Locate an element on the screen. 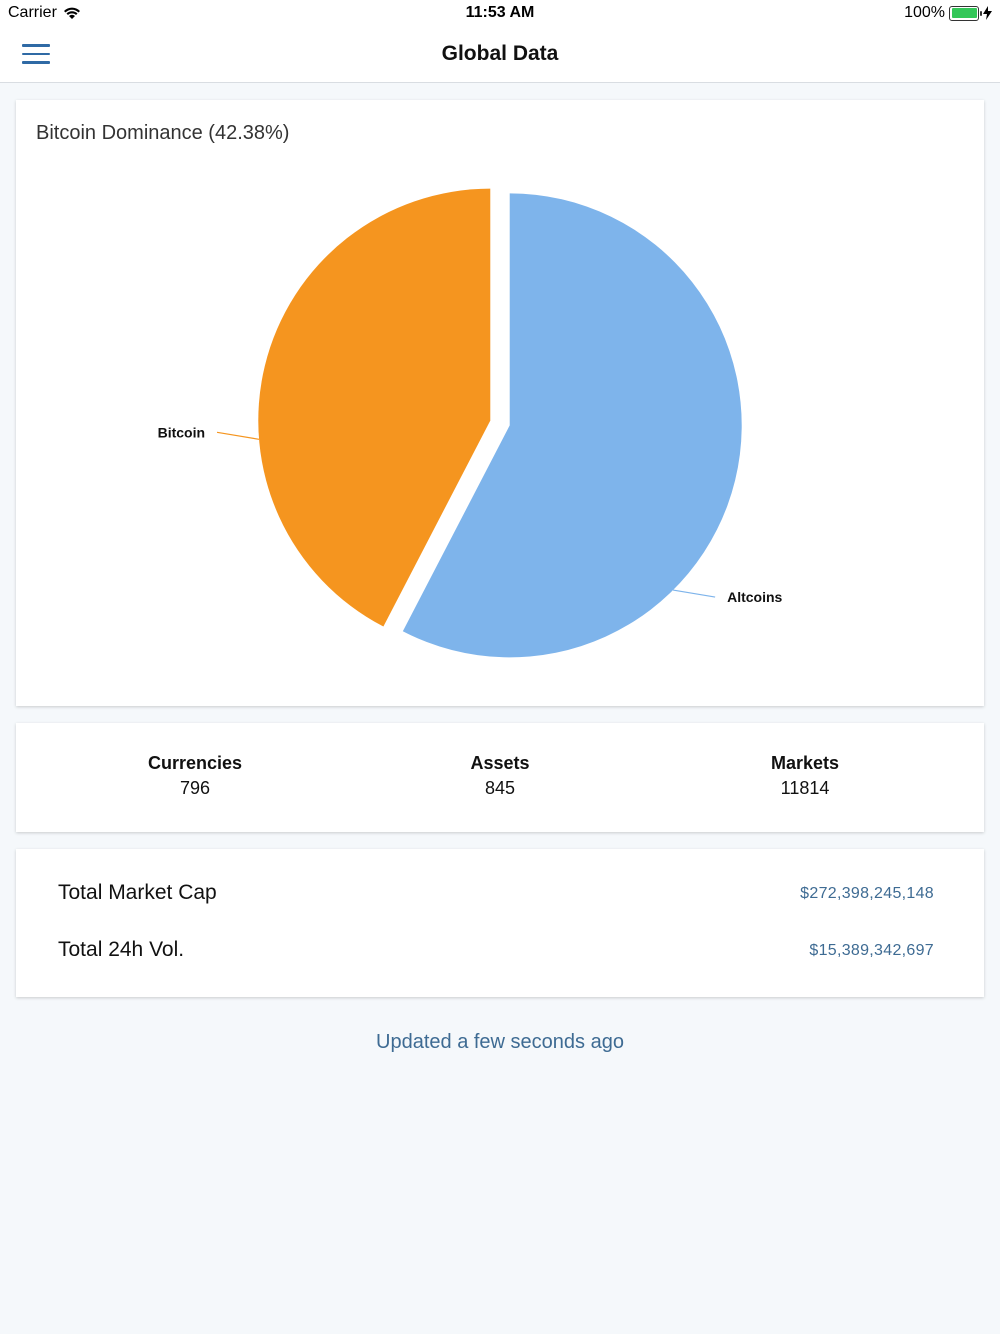 The width and height of the screenshot is (1000, 1334). status-time: 11:53 AM is located at coordinates (500, 12).